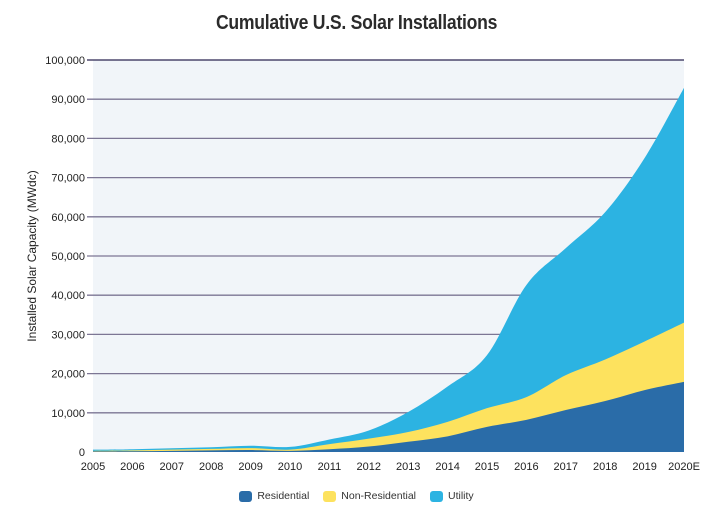 The width and height of the screenshot is (713, 517). What do you see at coordinates (250, 467) in the screenshot?
I see `x-tick-label: 2009` at bounding box center [250, 467].